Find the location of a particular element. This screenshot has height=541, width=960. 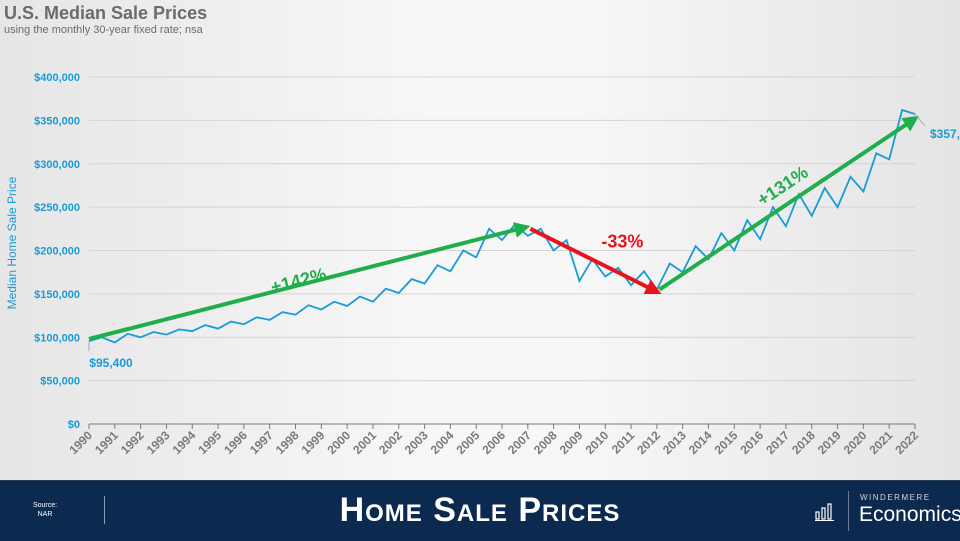

y-tick-label: $350,000 is located at coordinates (57, 121).